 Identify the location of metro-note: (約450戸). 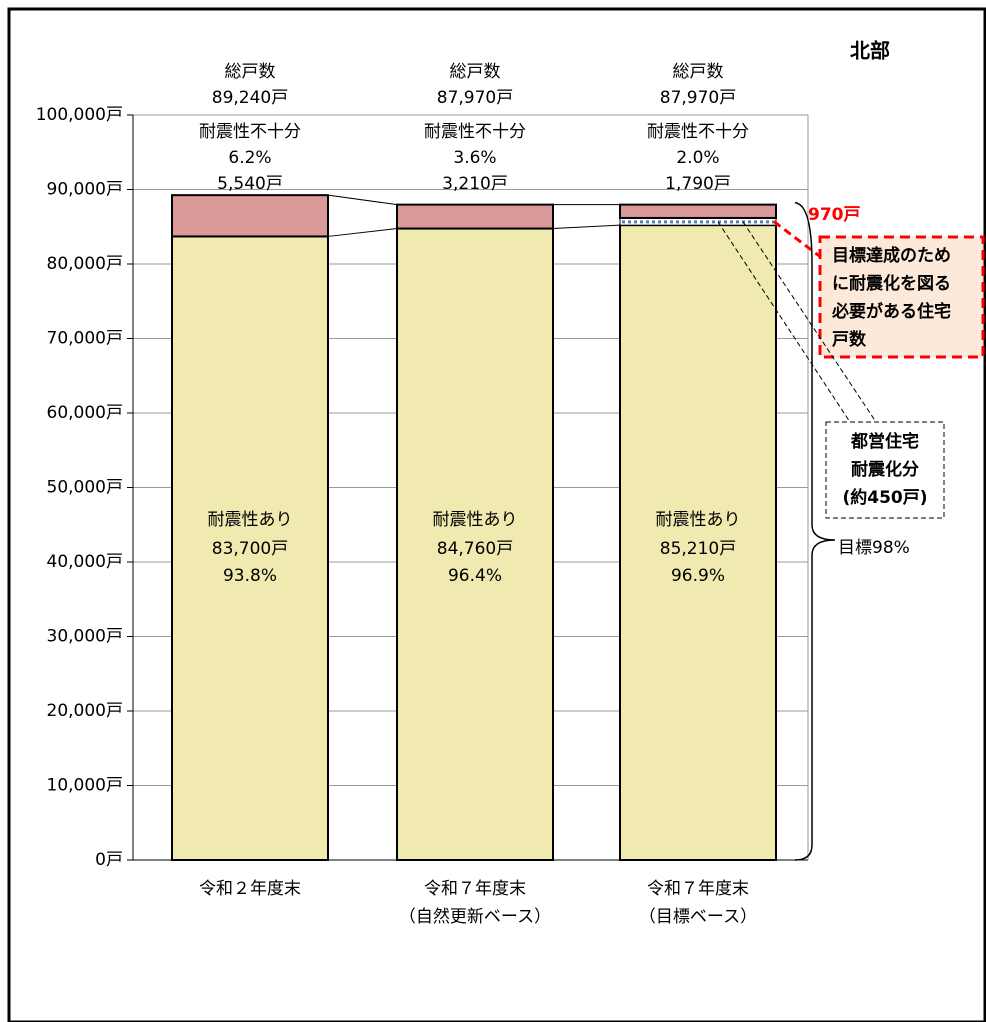
(884, 497).